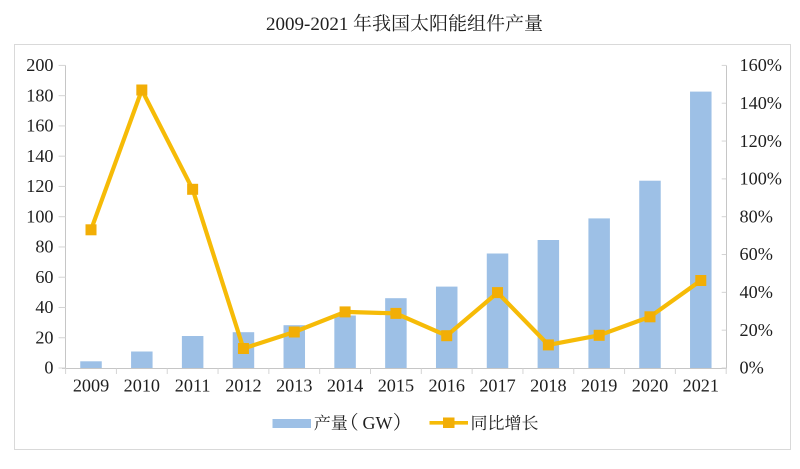 The height and width of the screenshot is (469, 800). What do you see at coordinates (378, 423) in the screenshot?
I see `svg-text: GW` at bounding box center [378, 423].